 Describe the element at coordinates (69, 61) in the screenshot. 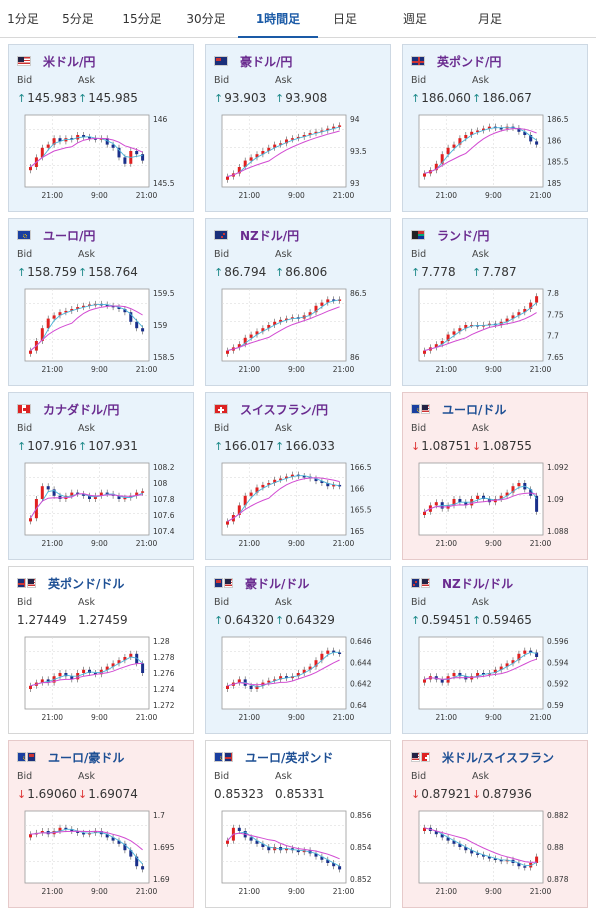

I see `pair-link: 米ドル/円` at that location.